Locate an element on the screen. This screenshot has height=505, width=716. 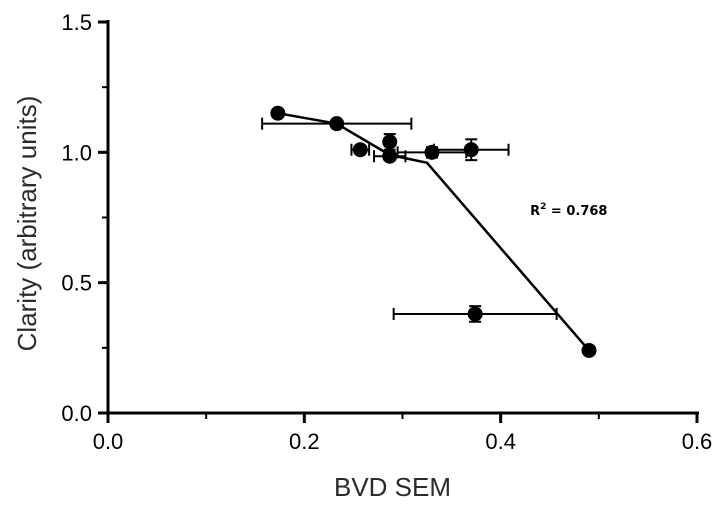
x-tick-label: 0.6 is located at coordinates (697, 441).